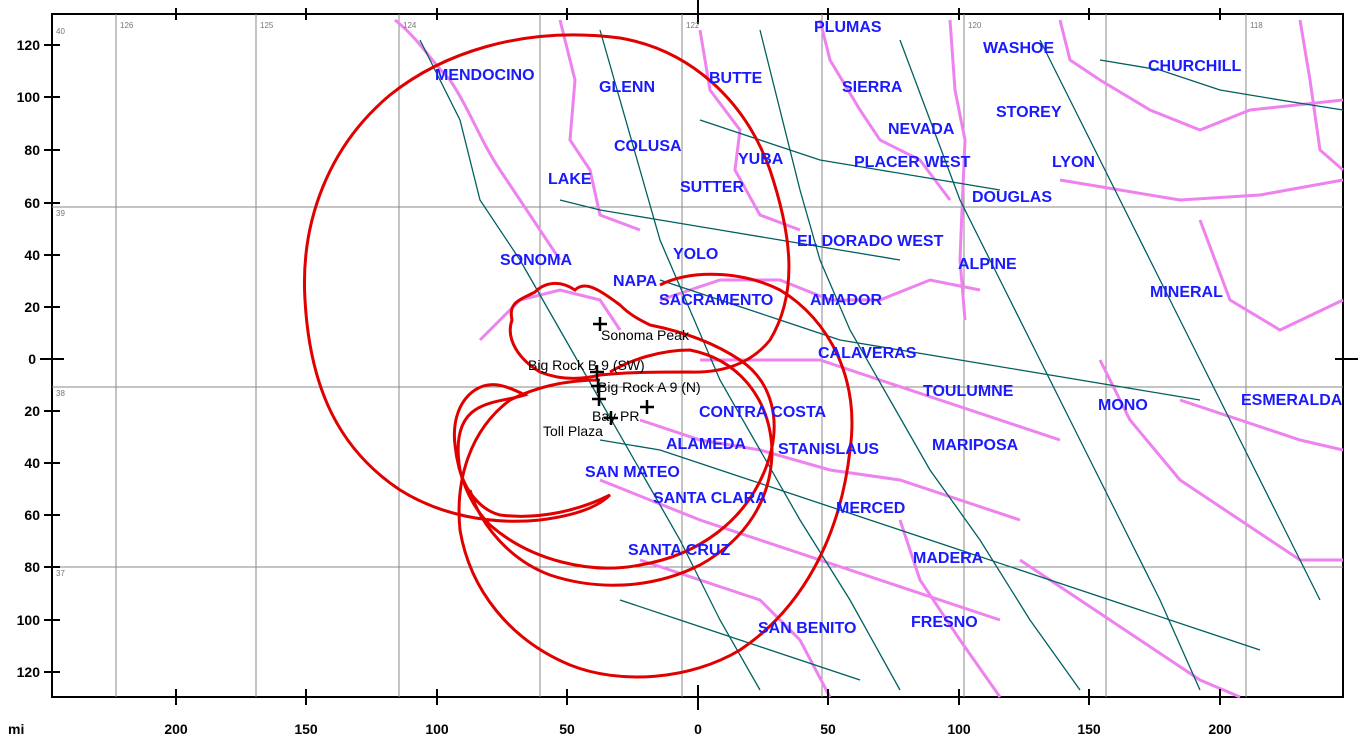  What do you see at coordinates (620, 729) in the screenshot?
I see `x-axis-labels: mi 200 150 100 50 0 50 100 150 200` at bounding box center [620, 729].